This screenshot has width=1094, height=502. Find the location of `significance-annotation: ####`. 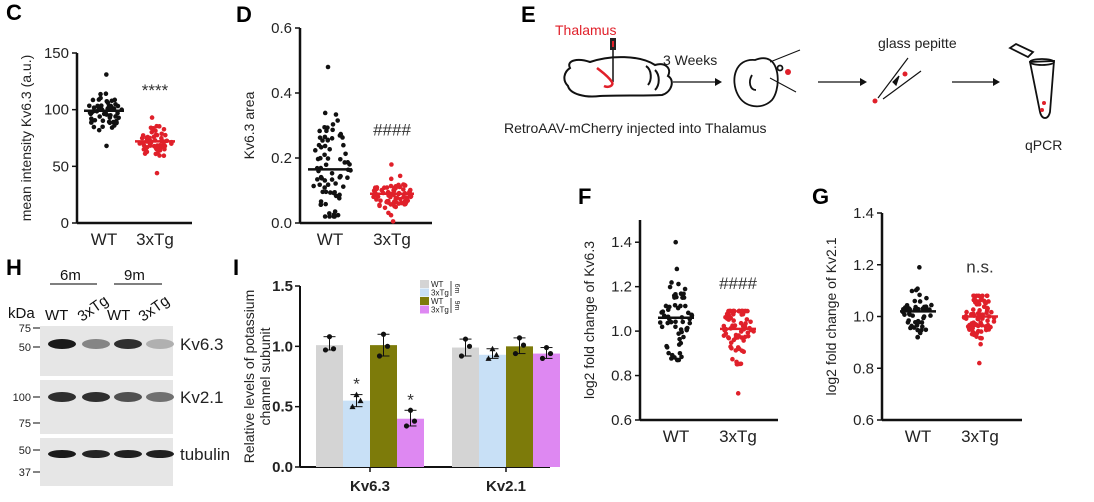

significance-annotation: #### is located at coordinates (392, 129).